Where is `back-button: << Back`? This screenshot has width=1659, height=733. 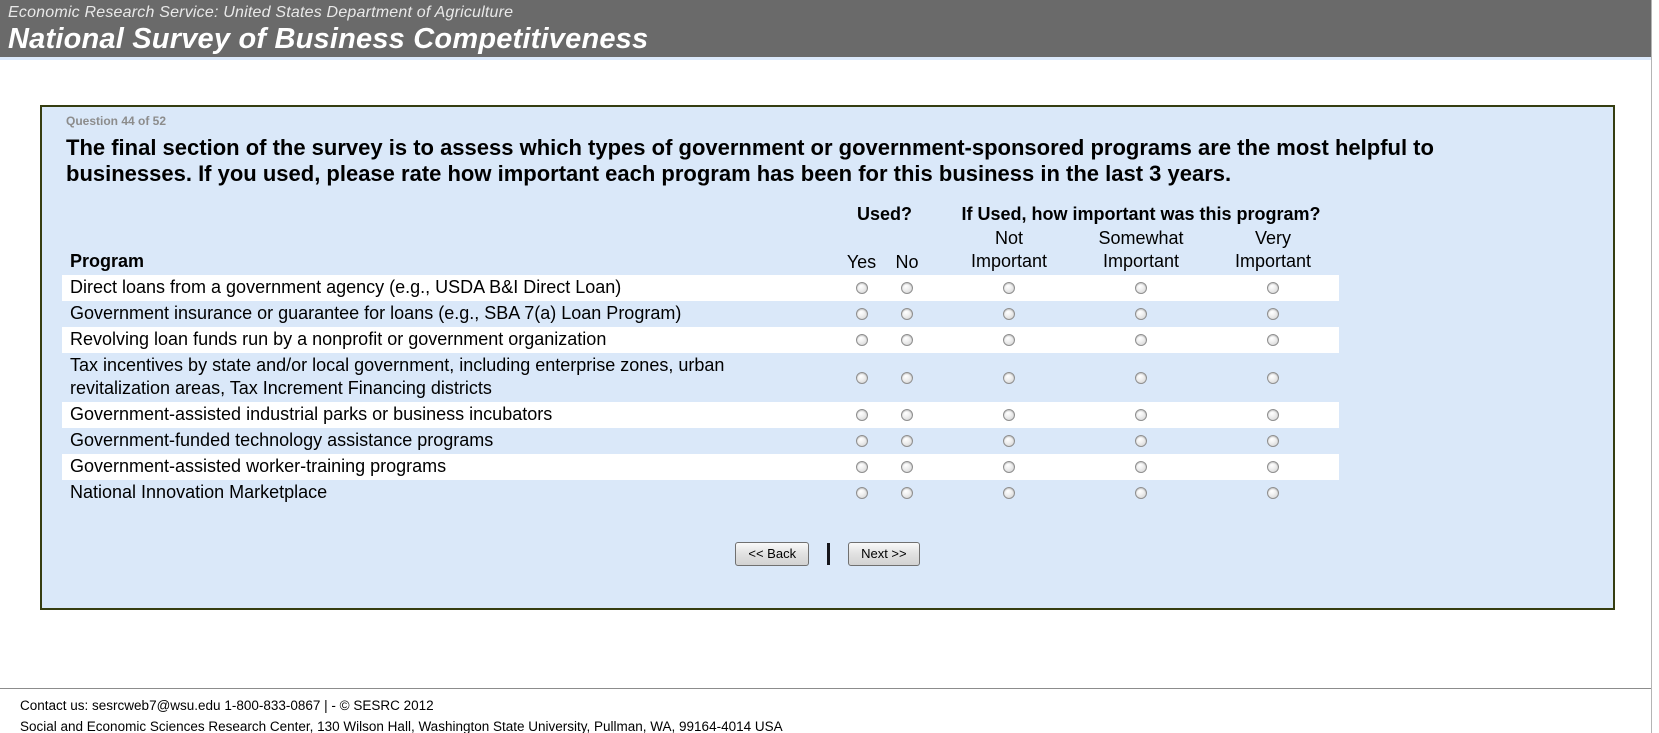
back-button: << Back is located at coordinates (772, 554).